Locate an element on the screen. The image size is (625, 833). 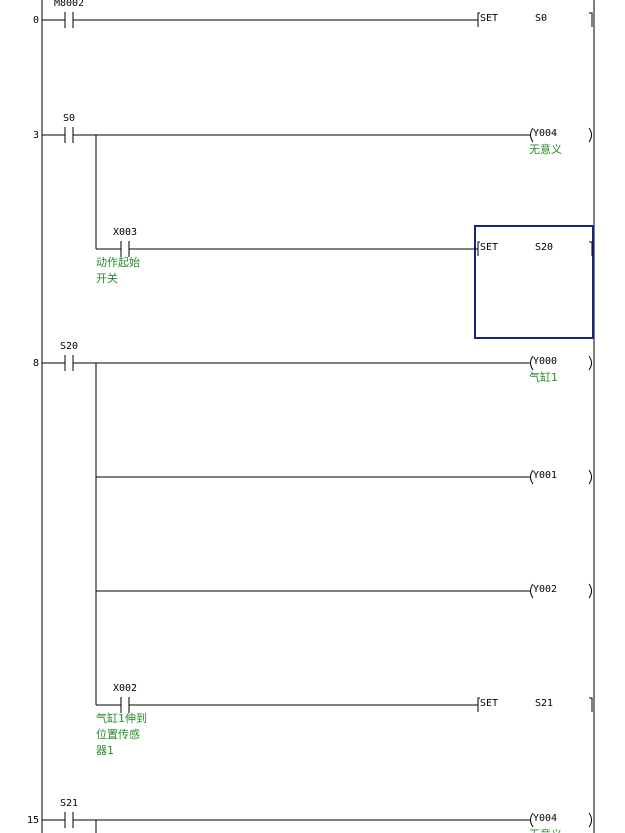
contact-comment: 器1 is located at coordinates (105, 750).